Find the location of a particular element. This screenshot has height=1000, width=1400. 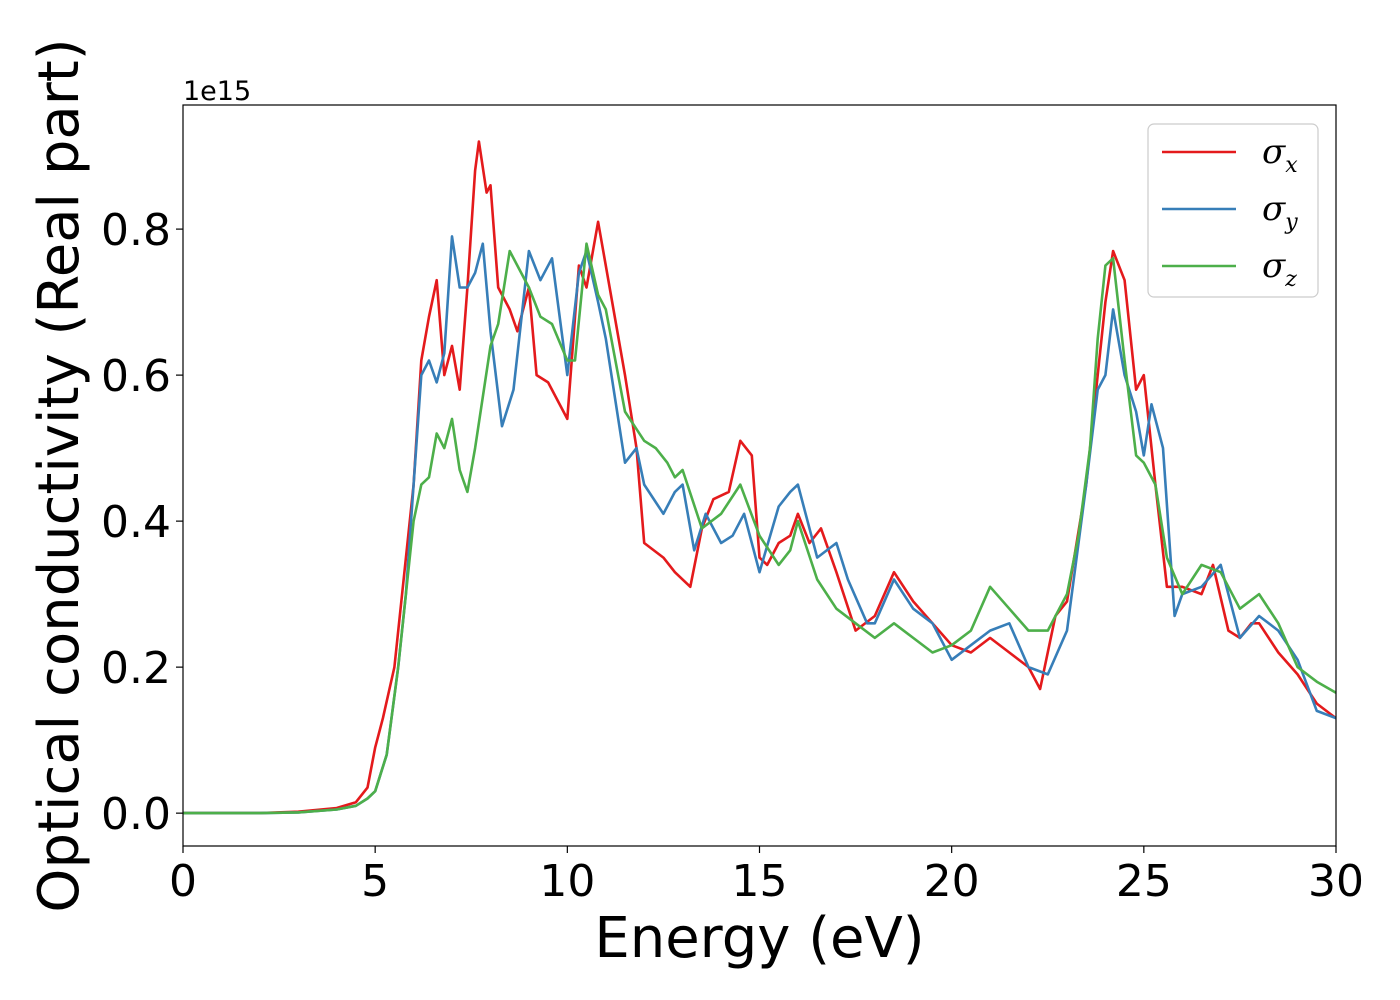

y-axis-ticks: 0.0 0.2 0.4 0.6 0.8 is located at coordinates (142, 522).